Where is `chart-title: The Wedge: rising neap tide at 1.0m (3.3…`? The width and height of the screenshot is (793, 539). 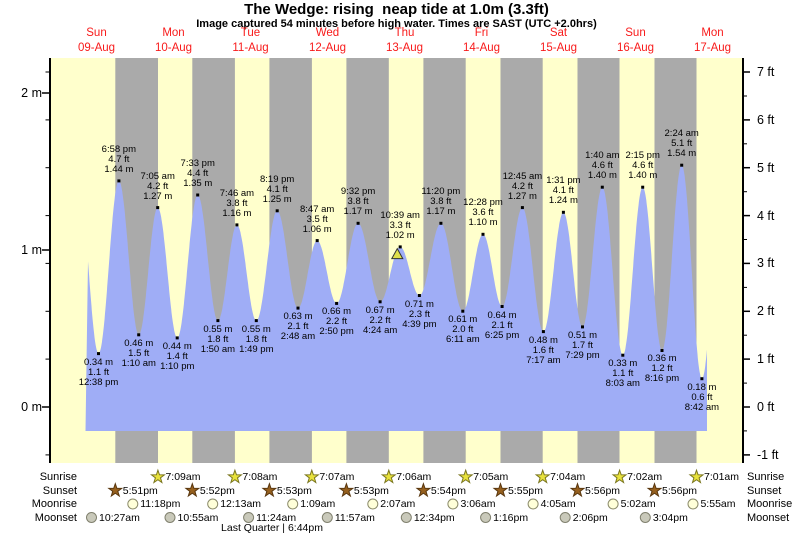 chart-title: The Wedge: rising neap tide at 1.0m (3.3… is located at coordinates (396, 9).